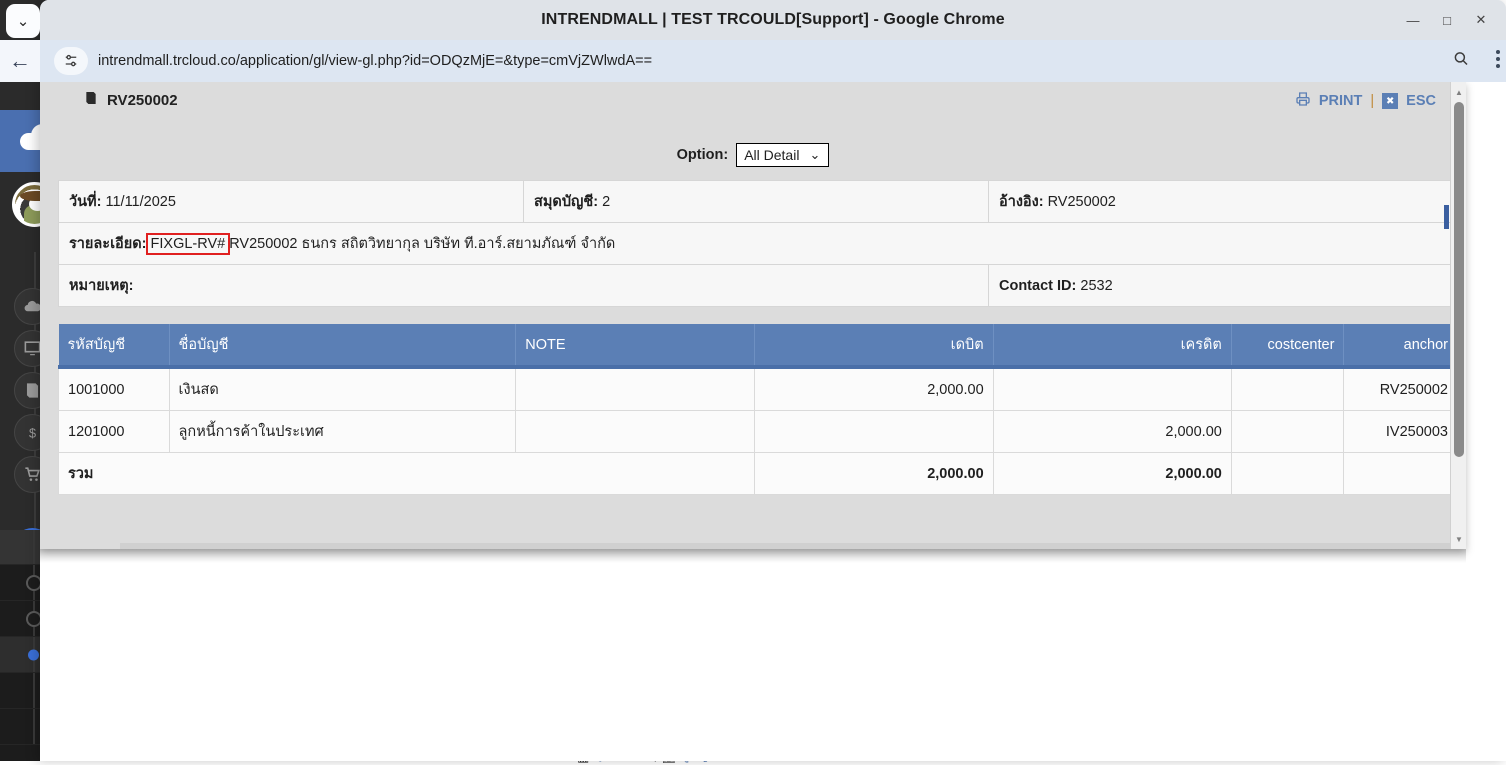 The width and height of the screenshot is (1506, 765). What do you see at coordinates (1287, 345) in the screenshot?
I see `column-header-costcenter: costcenter` at bounding box center [1287, 345].